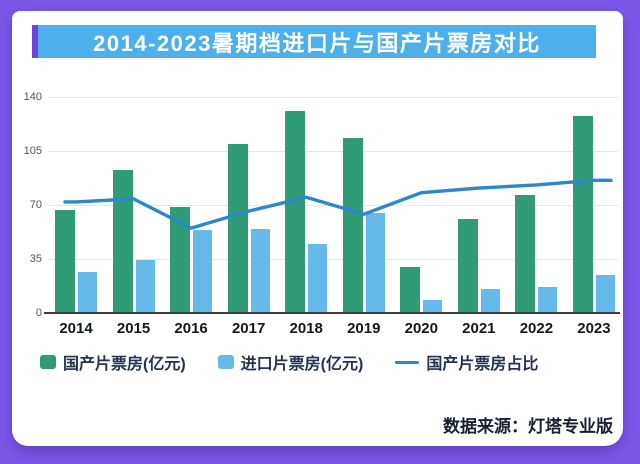 This screenshot has width=640, height=464. I want to click on y-tick-140: 140, so click(32, 97).